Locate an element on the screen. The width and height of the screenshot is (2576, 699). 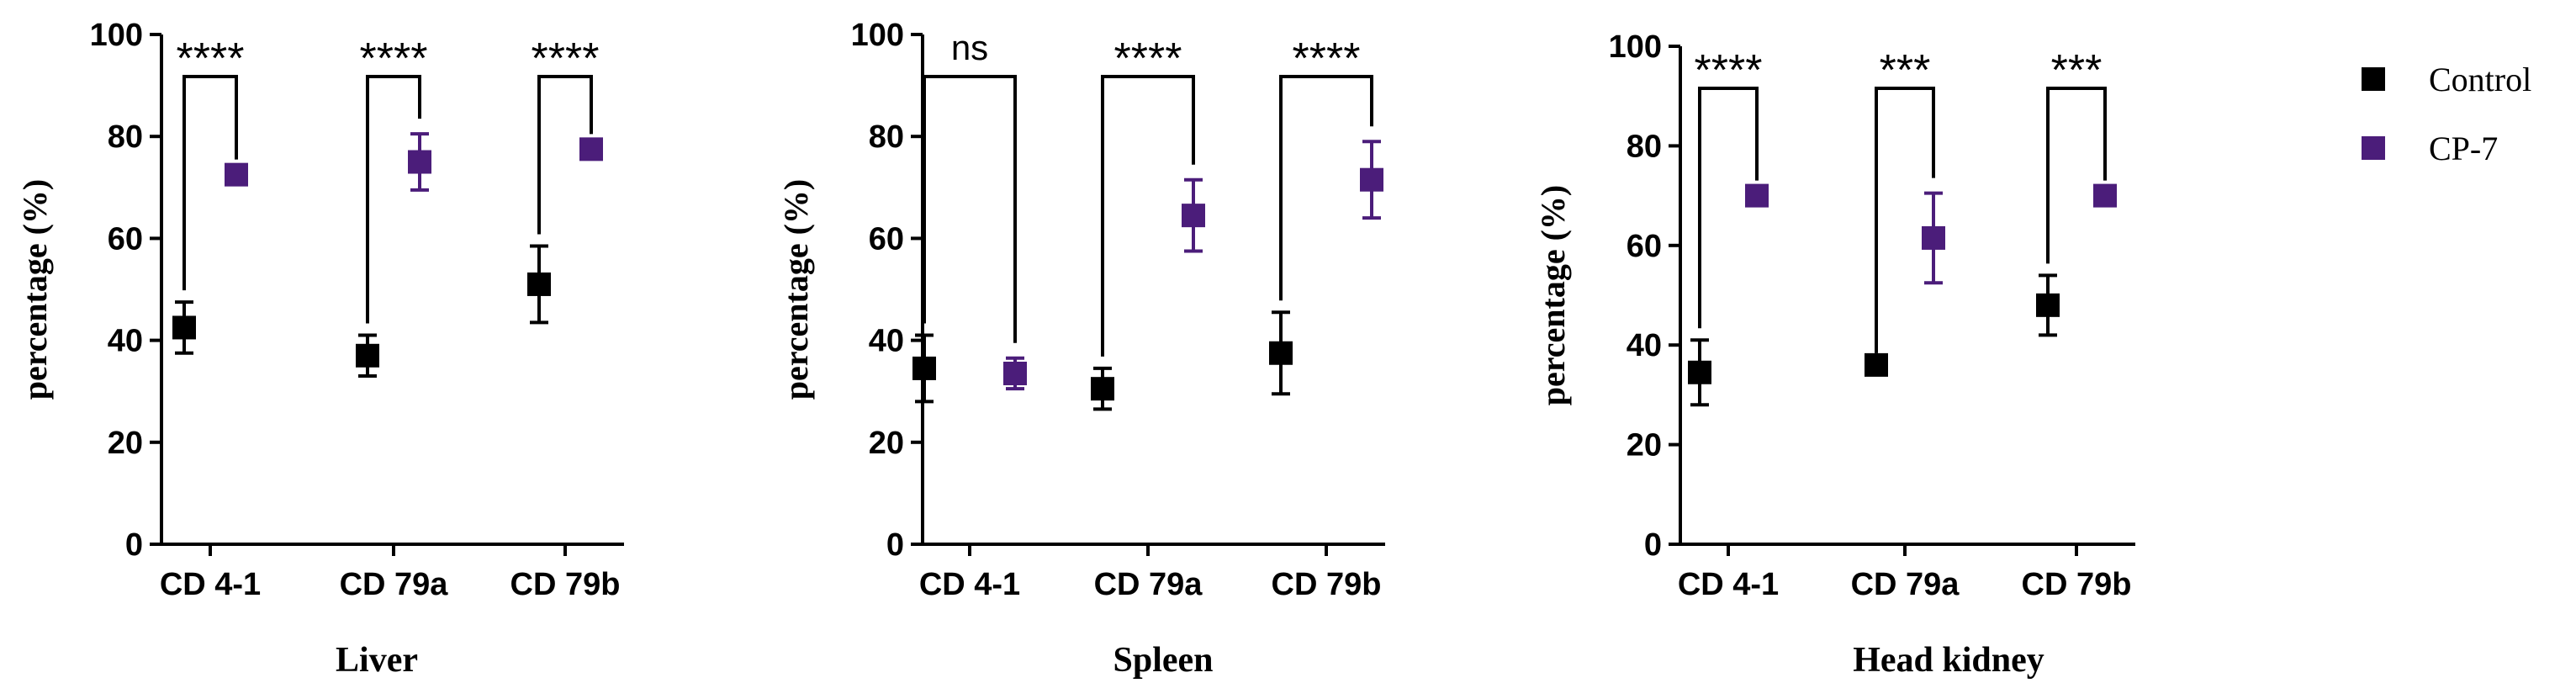
legend-marker-control is located at coordinates (2373, 79).